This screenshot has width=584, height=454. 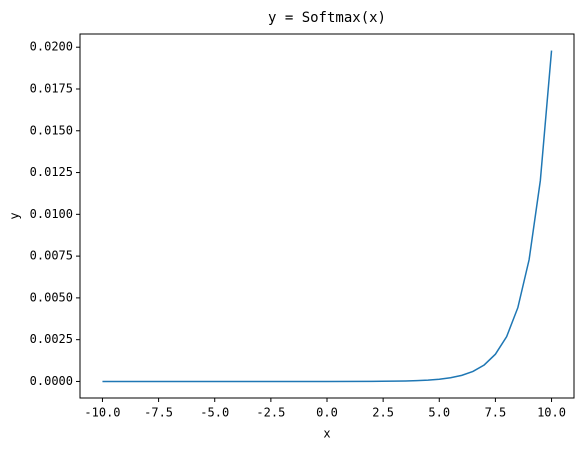 I want to click on x-tick-label: -10.0, so click(x=102, y=413).